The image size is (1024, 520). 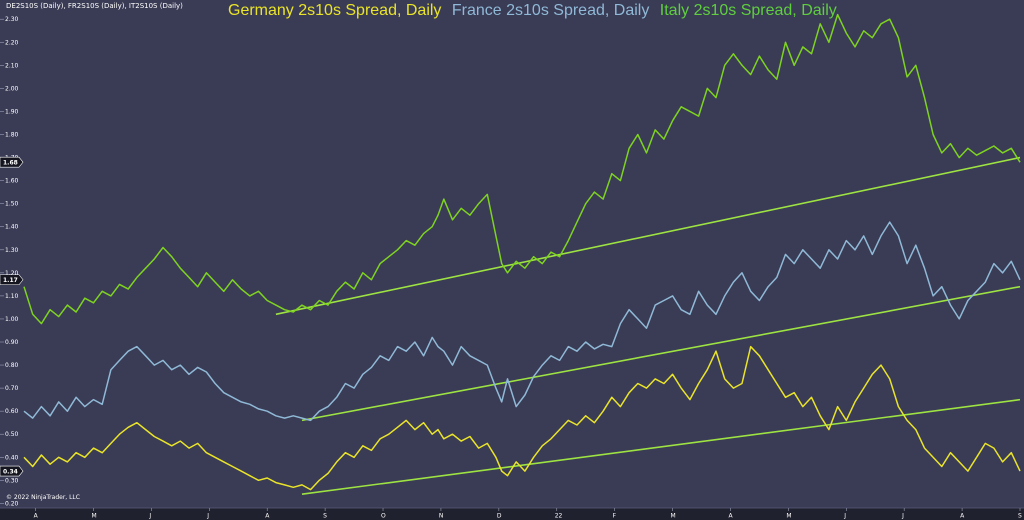 I want to click on y-tick-label: 1.00, so click(x=12, y=319).